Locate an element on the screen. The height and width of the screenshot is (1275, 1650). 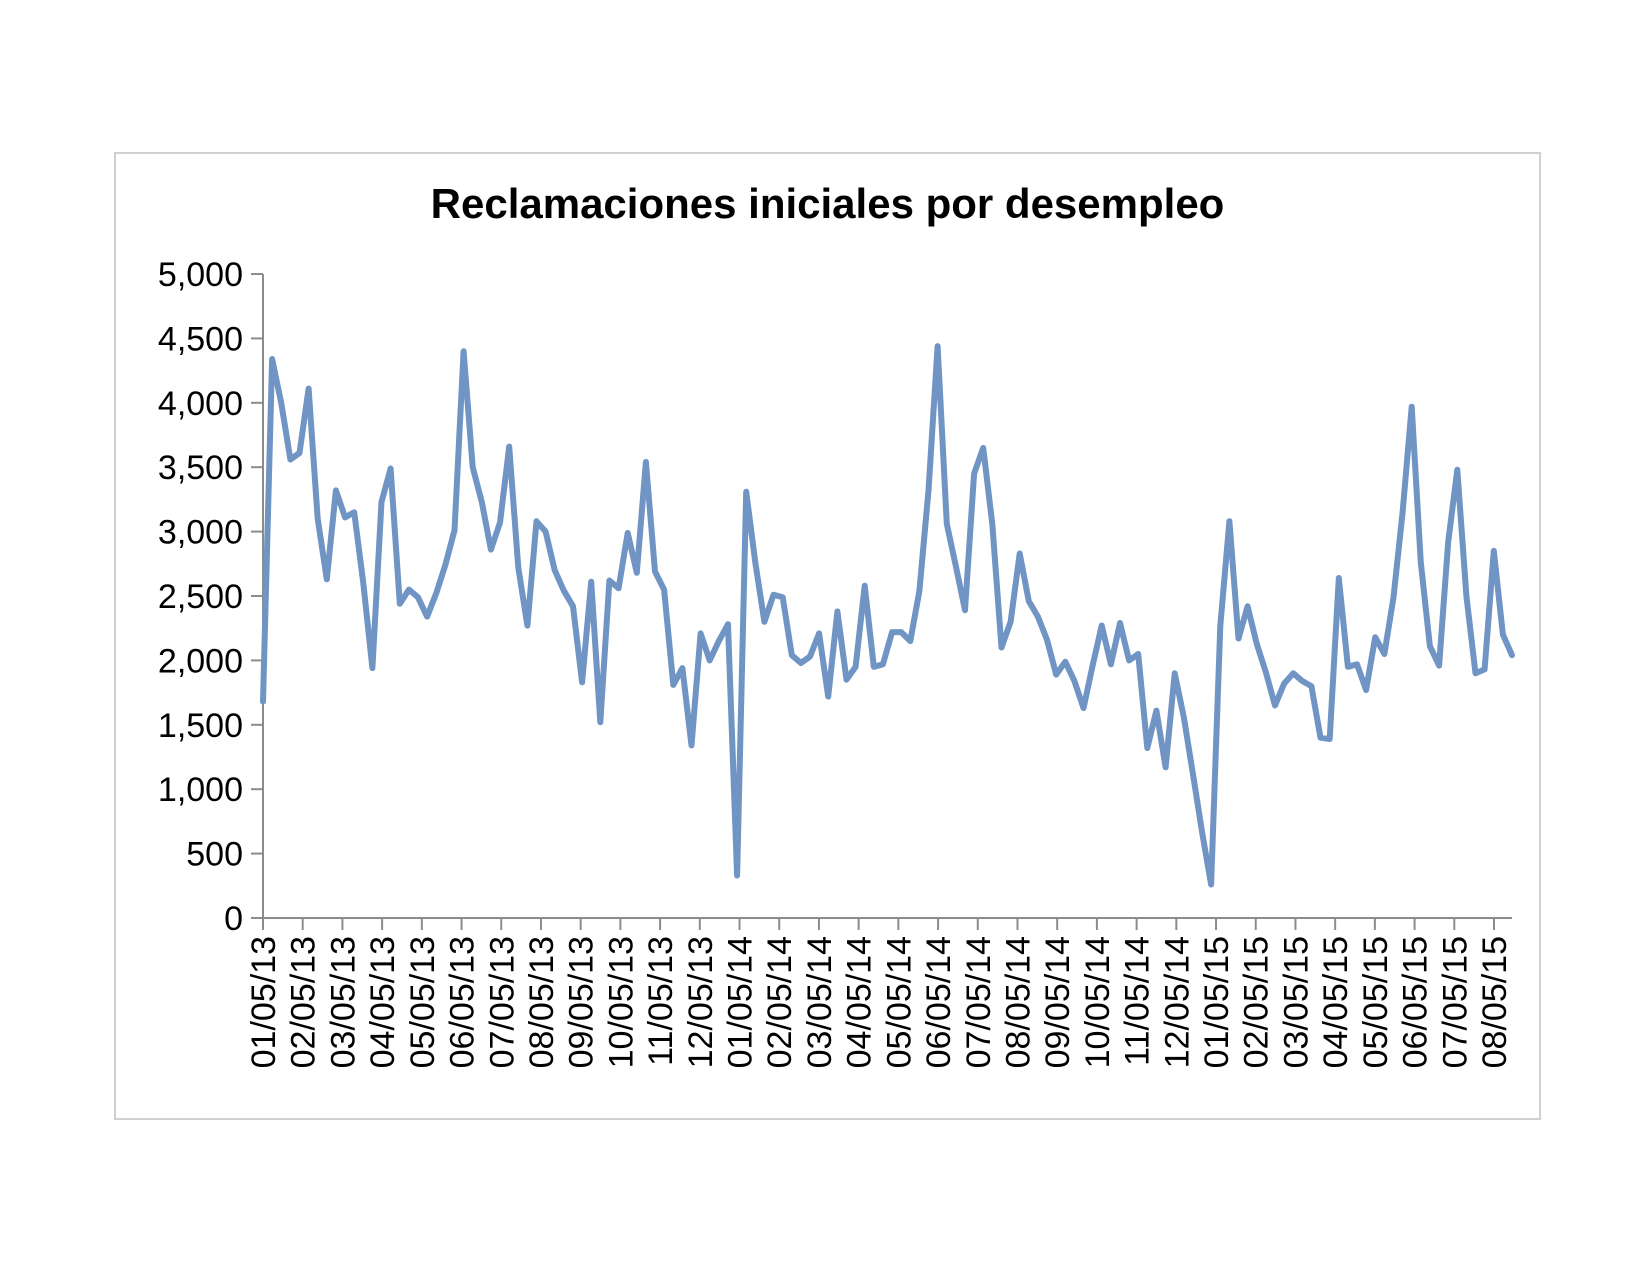
y-tick-label: 1,500 is located at coordinates (200, 726).